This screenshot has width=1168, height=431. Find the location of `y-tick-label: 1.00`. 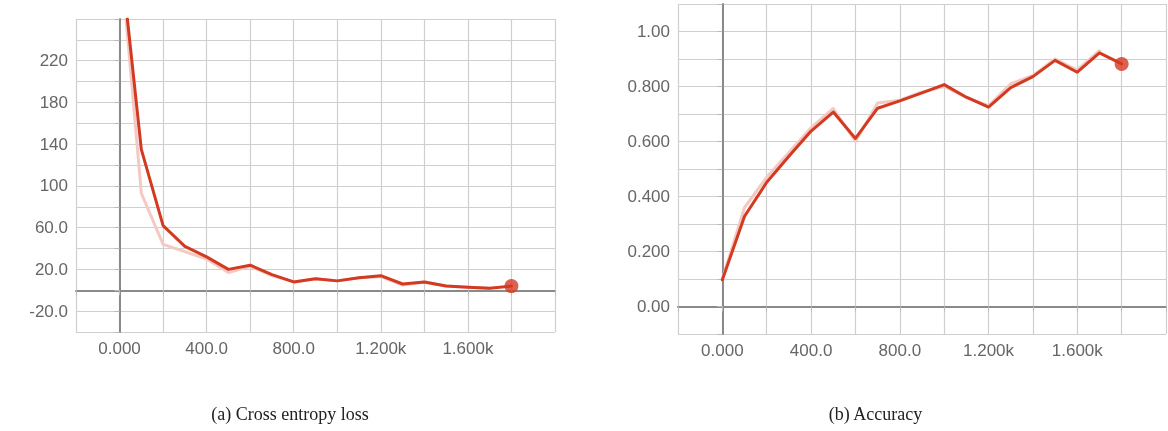

y-tick-label: 1.00 is located at coordinates (653, 31).